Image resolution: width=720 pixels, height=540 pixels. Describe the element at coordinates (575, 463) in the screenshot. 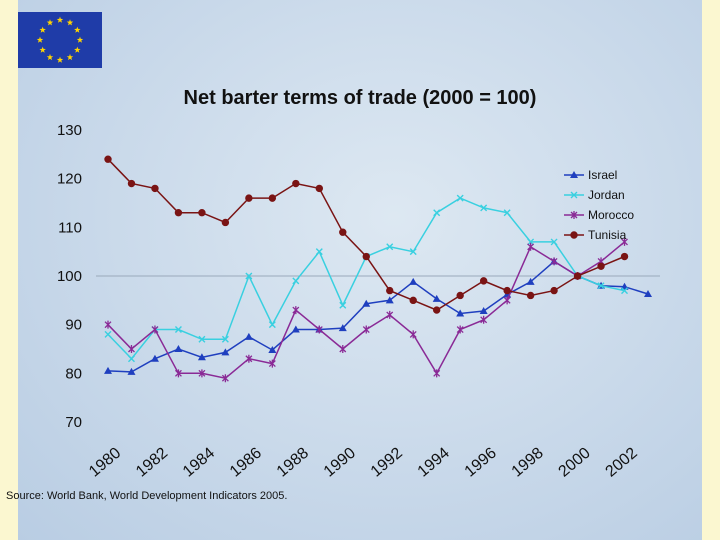

I see `x-tick-label: 2000` at that location.